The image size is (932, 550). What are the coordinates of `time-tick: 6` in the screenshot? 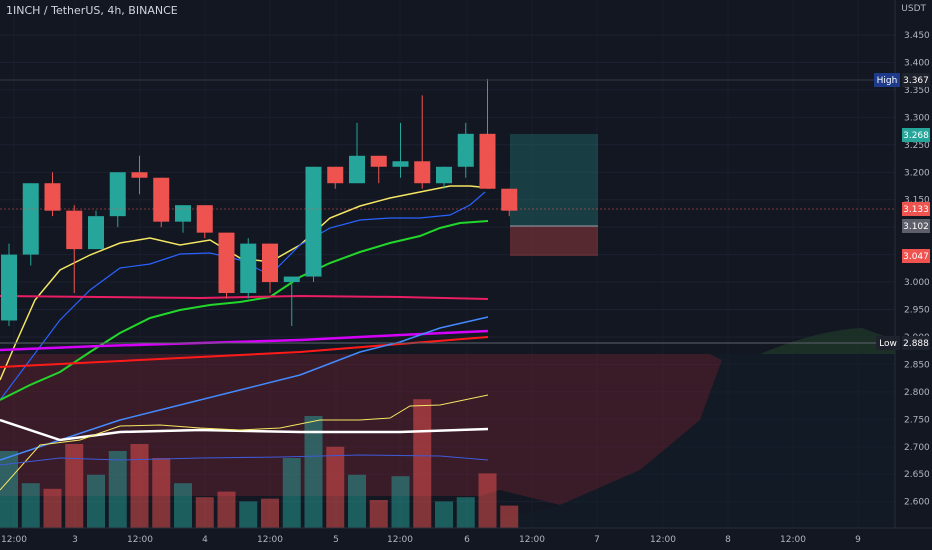 It's located at (467, 540).